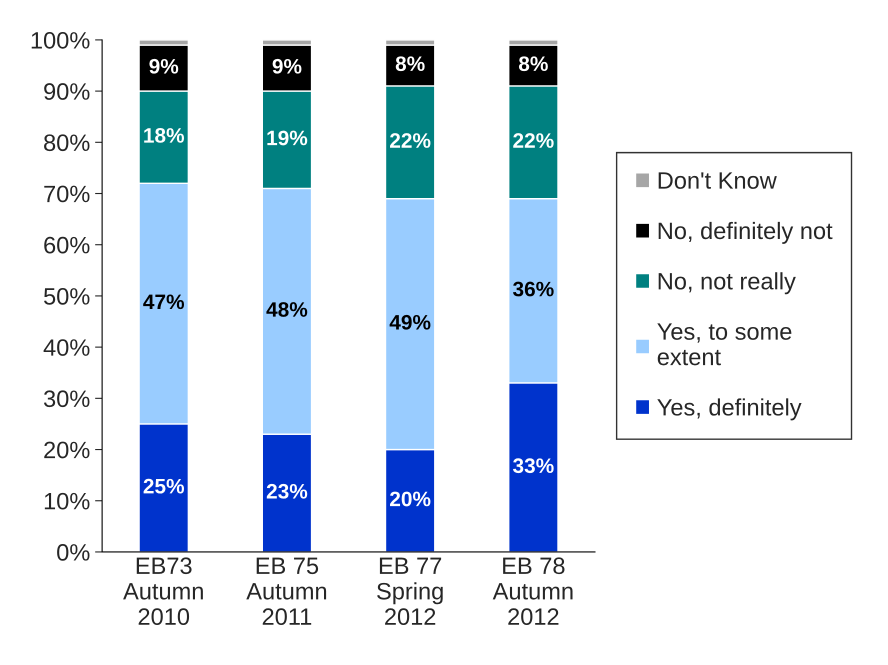  I want to click on legend-label: Yes, definitely, so click(729, 409).